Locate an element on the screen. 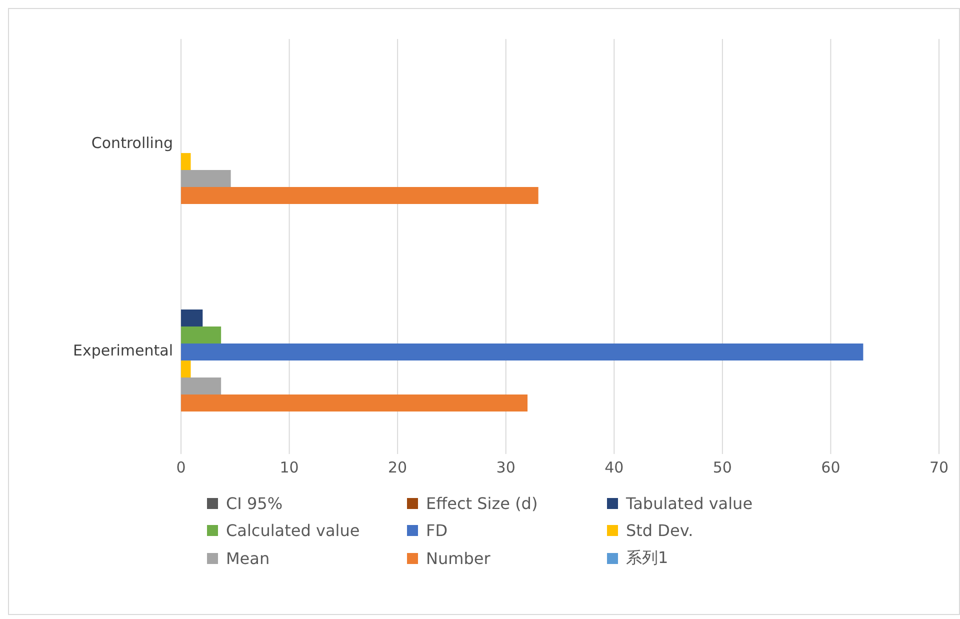  y-tick-label: Controlling is located at coordinates (132, 143).